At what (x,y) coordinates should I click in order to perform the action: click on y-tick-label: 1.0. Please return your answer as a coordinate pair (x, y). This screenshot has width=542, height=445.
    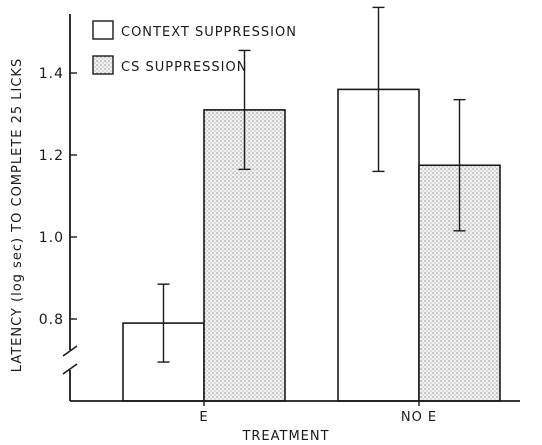
    Looking at the image, I should click on (51, 238).